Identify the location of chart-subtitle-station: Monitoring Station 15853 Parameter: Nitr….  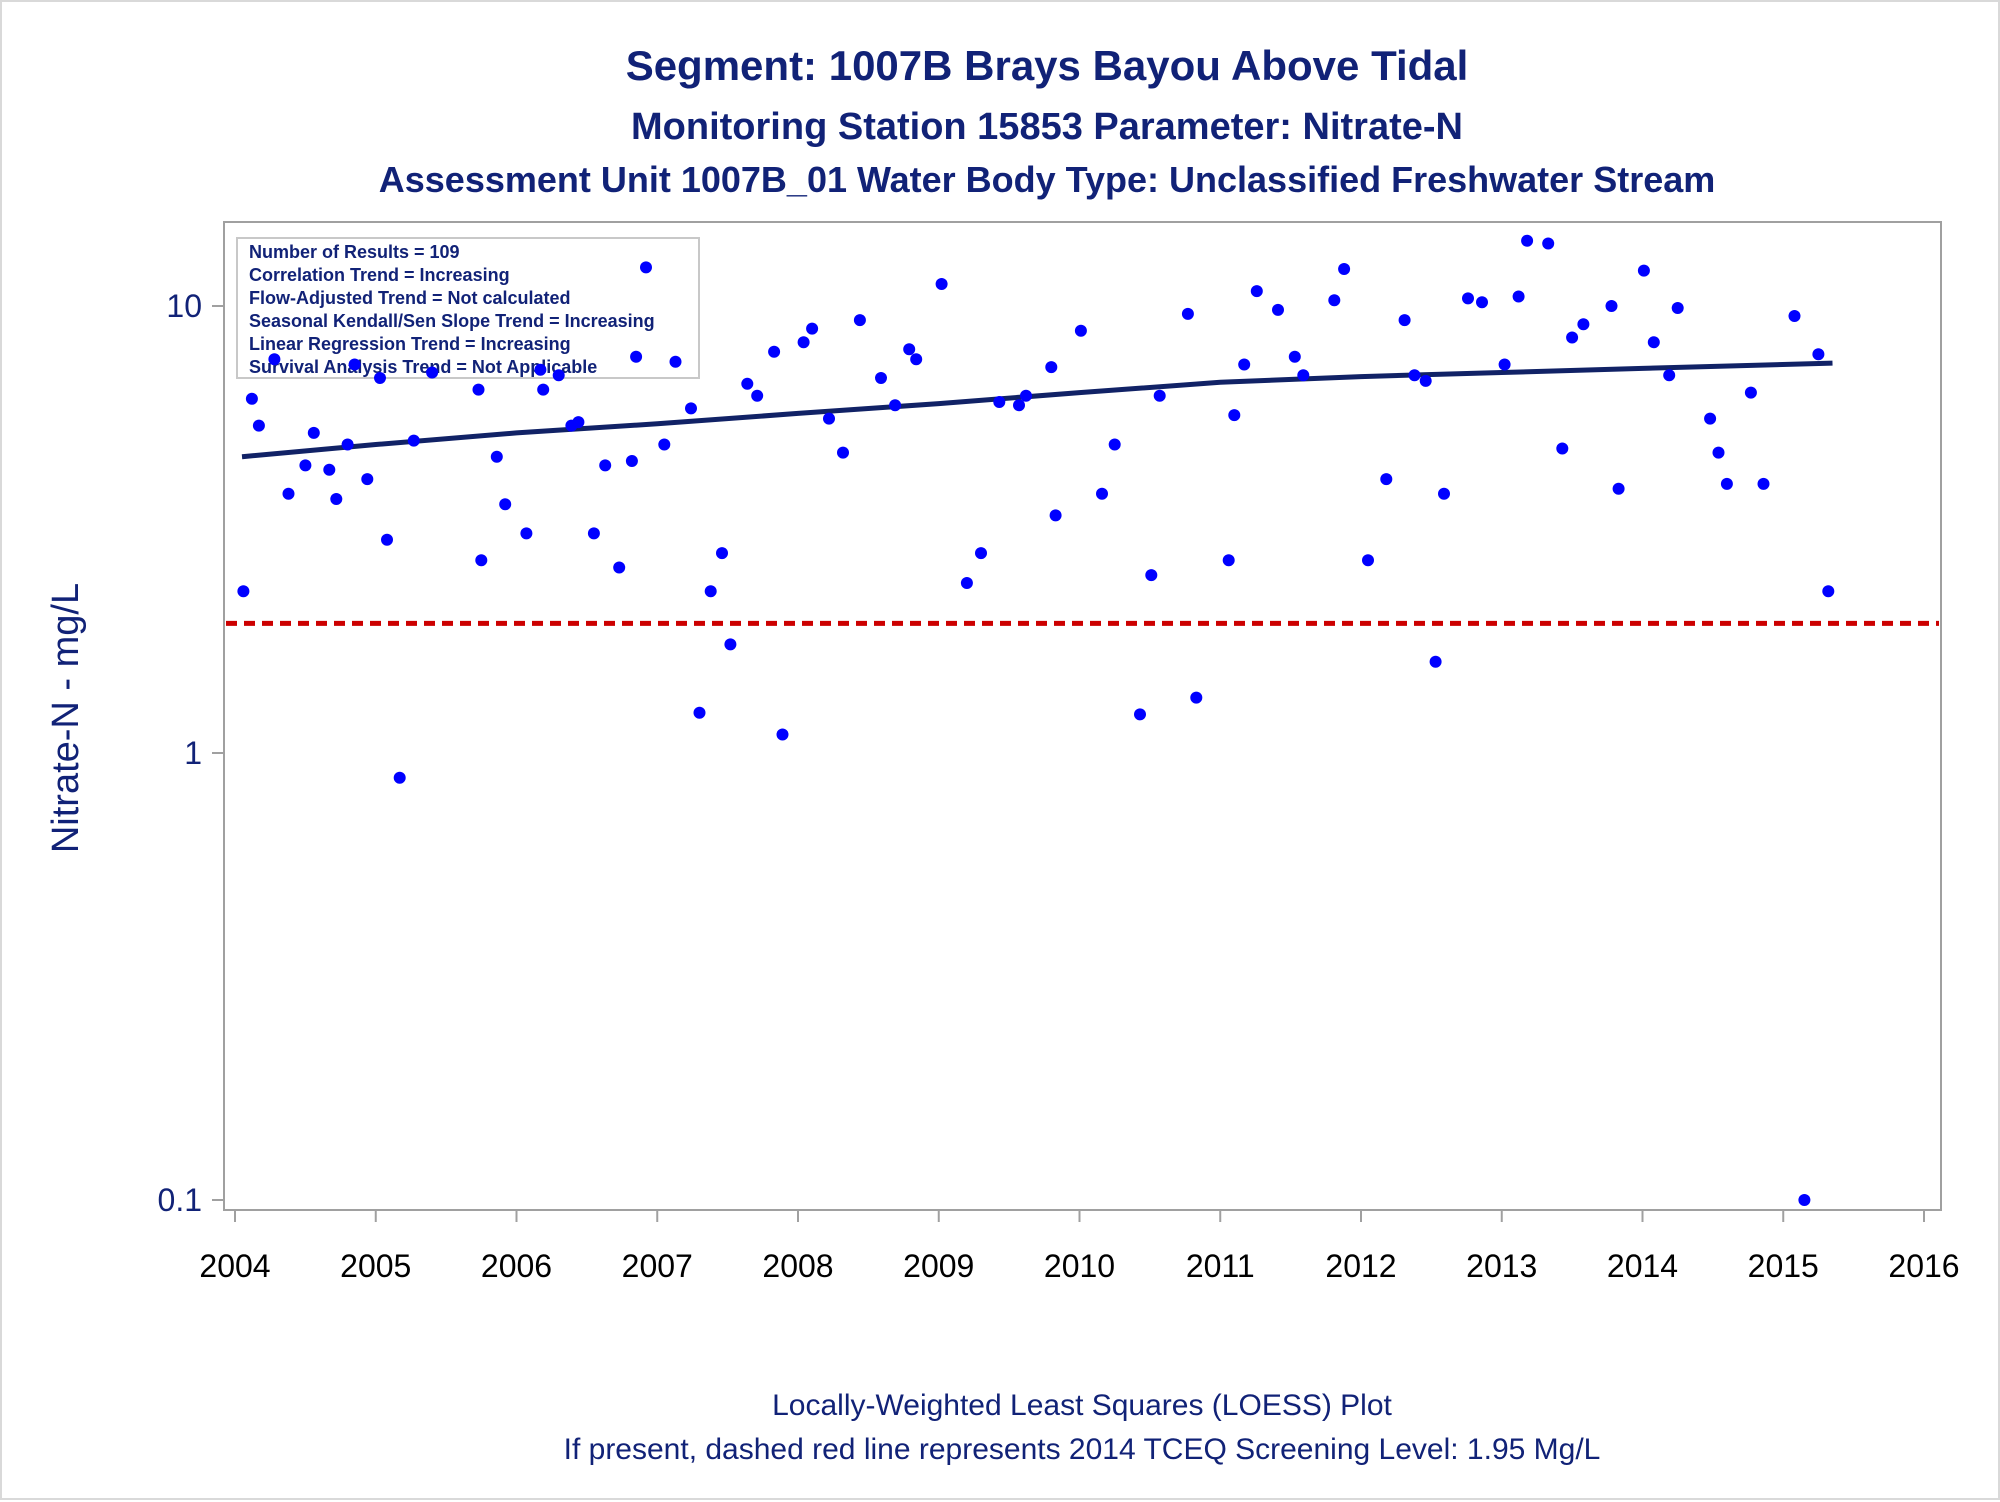
(1047, 127).